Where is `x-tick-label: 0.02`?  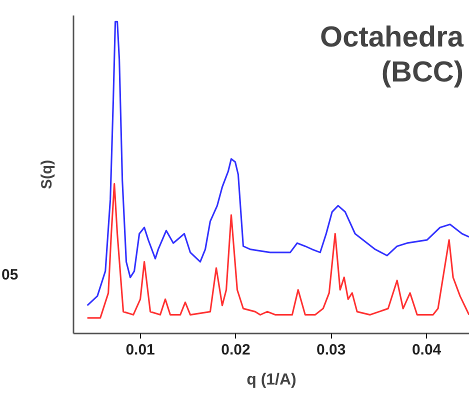 x-tick-label: 0.02 is located at coordinates (235, 350).